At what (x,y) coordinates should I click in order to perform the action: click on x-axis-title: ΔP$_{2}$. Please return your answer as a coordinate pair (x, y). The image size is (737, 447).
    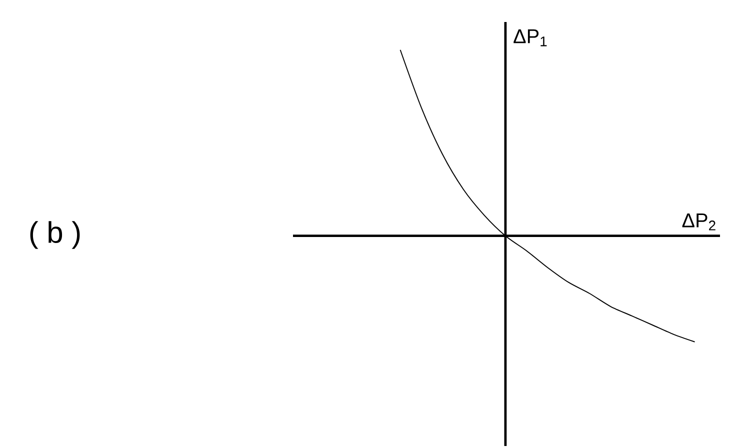
    Looking at the image, I should click on (699, 221).